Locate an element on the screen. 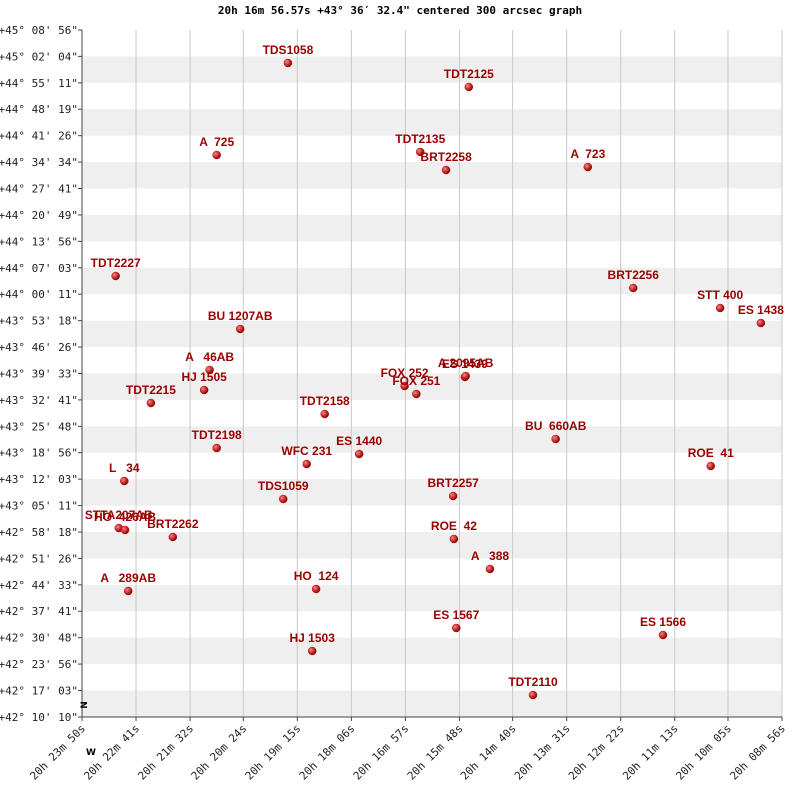 This screenshot has width=800, height=800. y-tick-label: +43° 05' 11" is located at coordinates (39, 506).